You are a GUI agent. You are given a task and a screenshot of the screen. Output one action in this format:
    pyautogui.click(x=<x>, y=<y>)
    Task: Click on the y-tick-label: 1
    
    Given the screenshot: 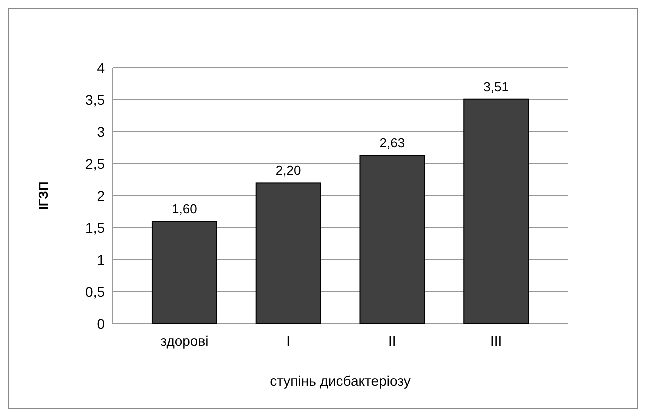 What is the action you would take?
    pyautogui.click(x=101, y=260)
    